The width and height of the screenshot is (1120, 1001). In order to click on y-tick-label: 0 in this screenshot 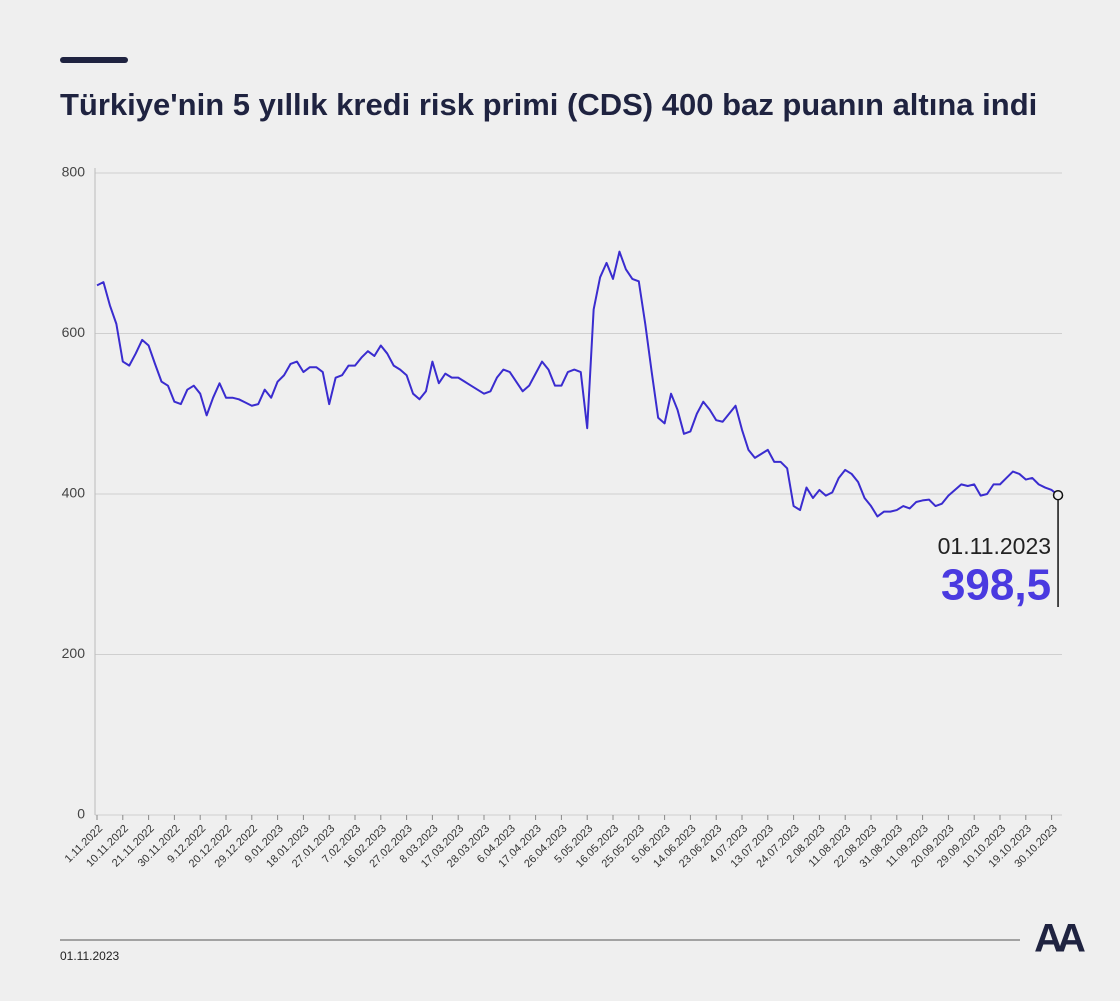, I will do `click(81, 814)`.